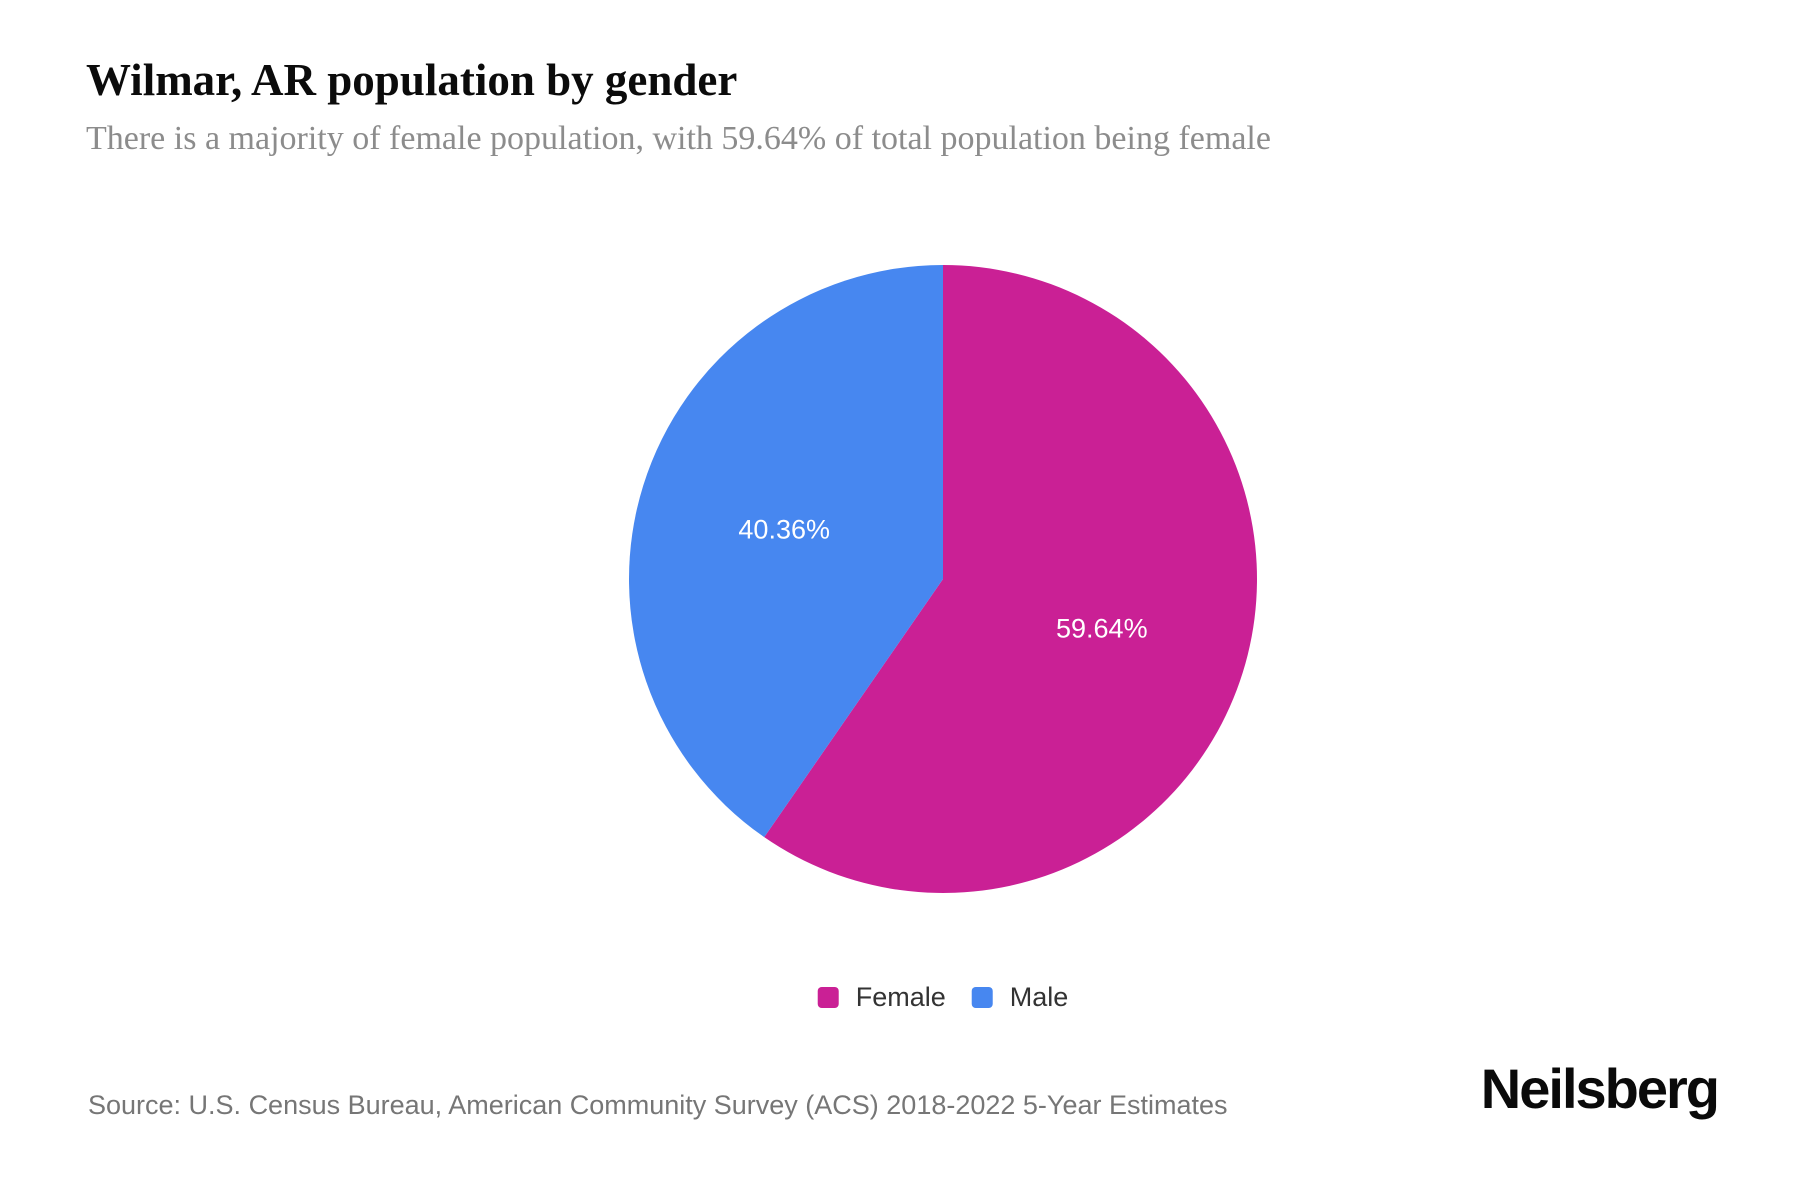 The height and width of the screenshot is (1200, 1800). I want to click on legend: Female Male, so click(943, 997).